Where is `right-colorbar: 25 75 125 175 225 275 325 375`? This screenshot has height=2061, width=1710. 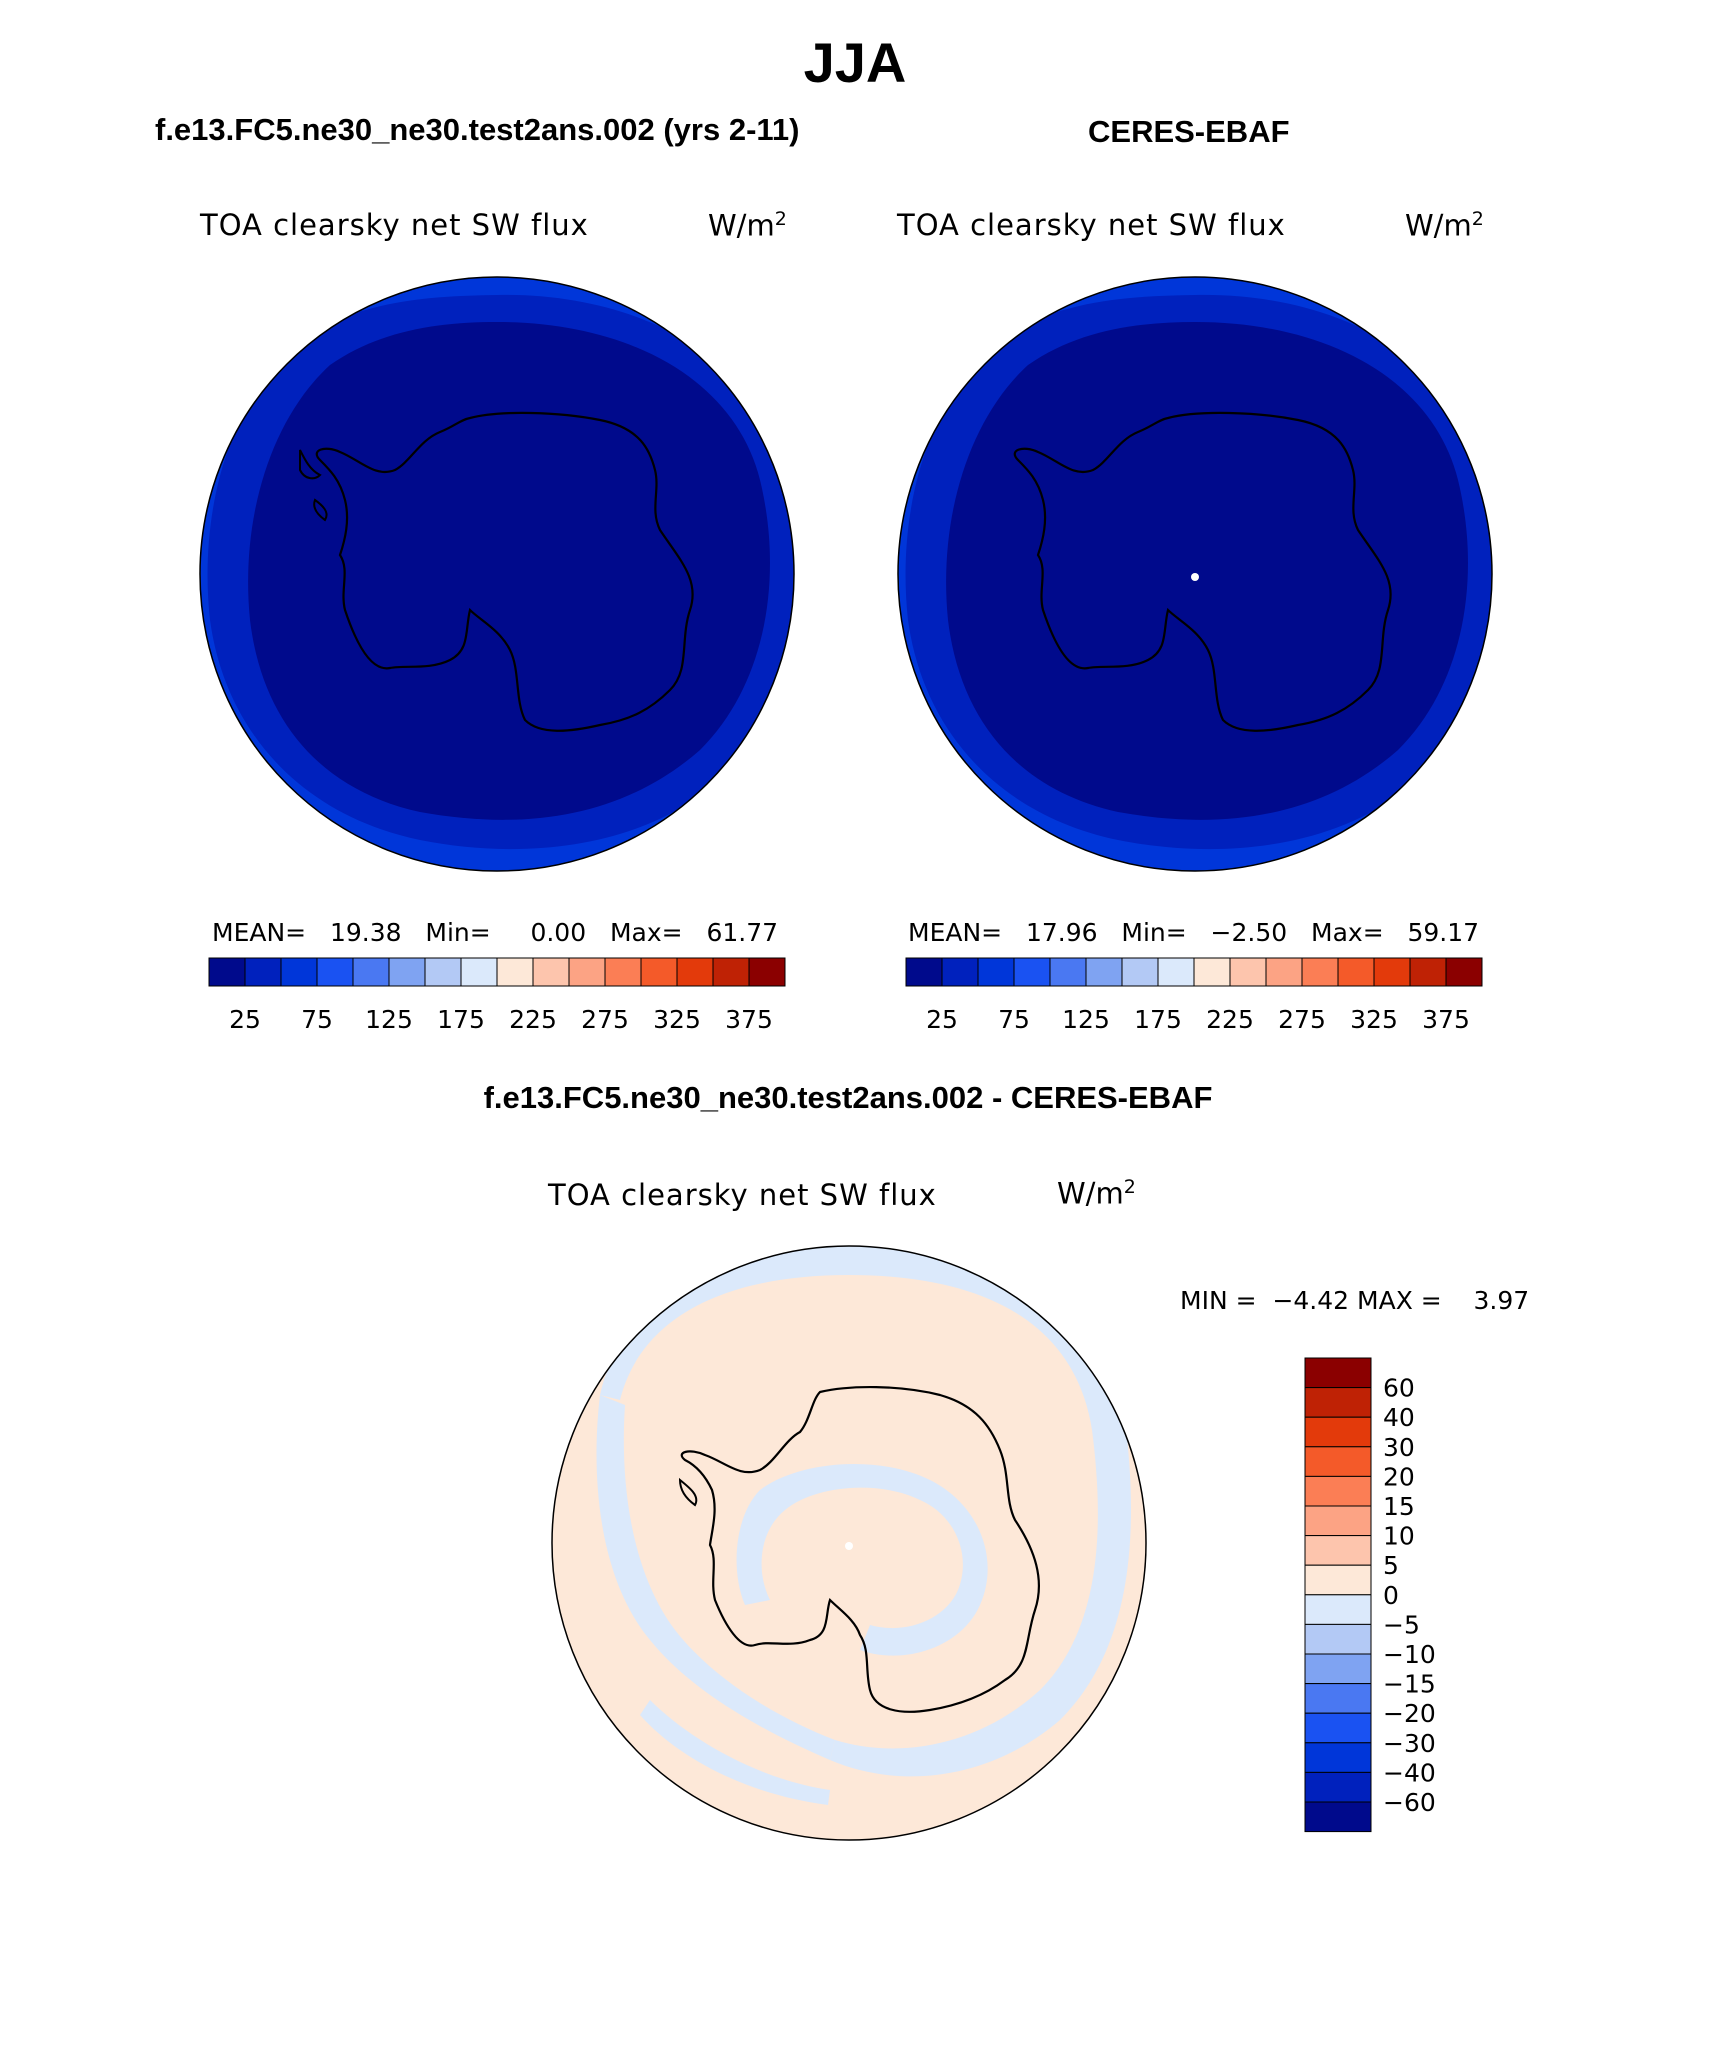 right-colorbar: 25 75 125 175 225 275 325 375 is located at coordinates (1194, 995).